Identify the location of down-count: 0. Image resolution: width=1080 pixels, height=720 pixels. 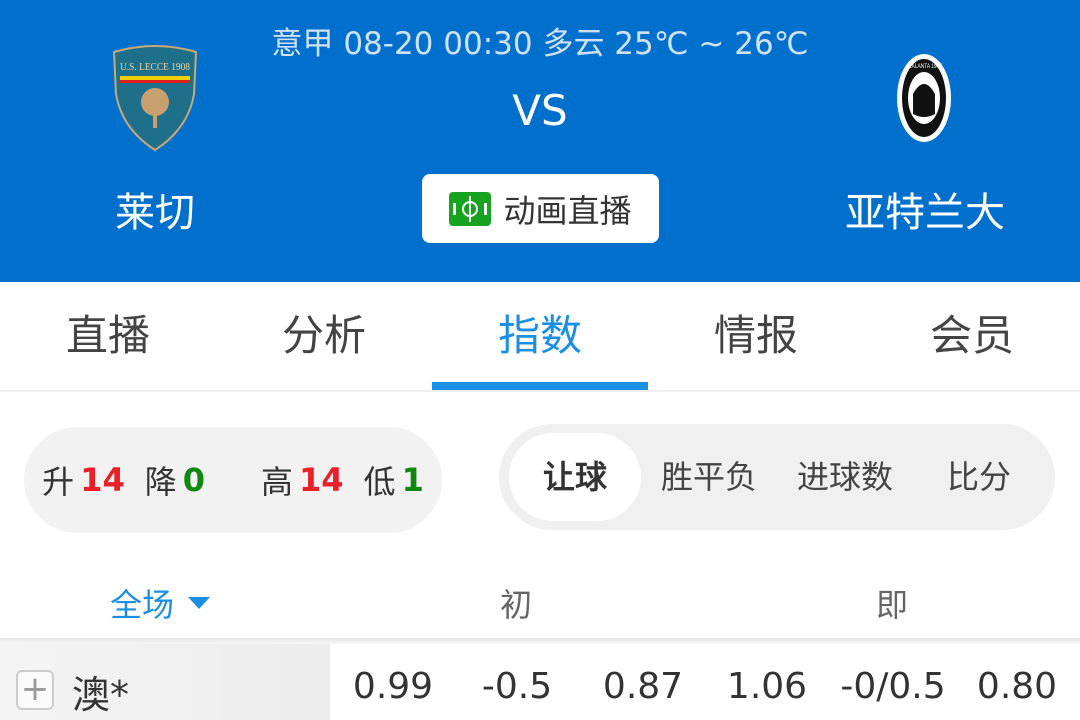
(193, 480).